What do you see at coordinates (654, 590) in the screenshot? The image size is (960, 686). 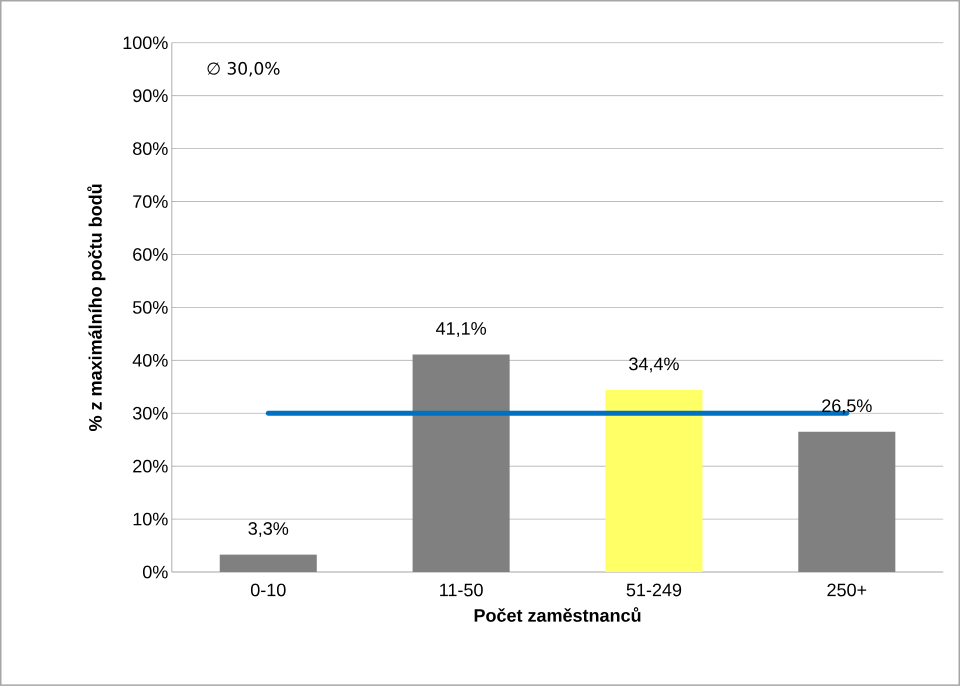 I see `x-tick-label: 51-249` at bounding box center [654, 590].